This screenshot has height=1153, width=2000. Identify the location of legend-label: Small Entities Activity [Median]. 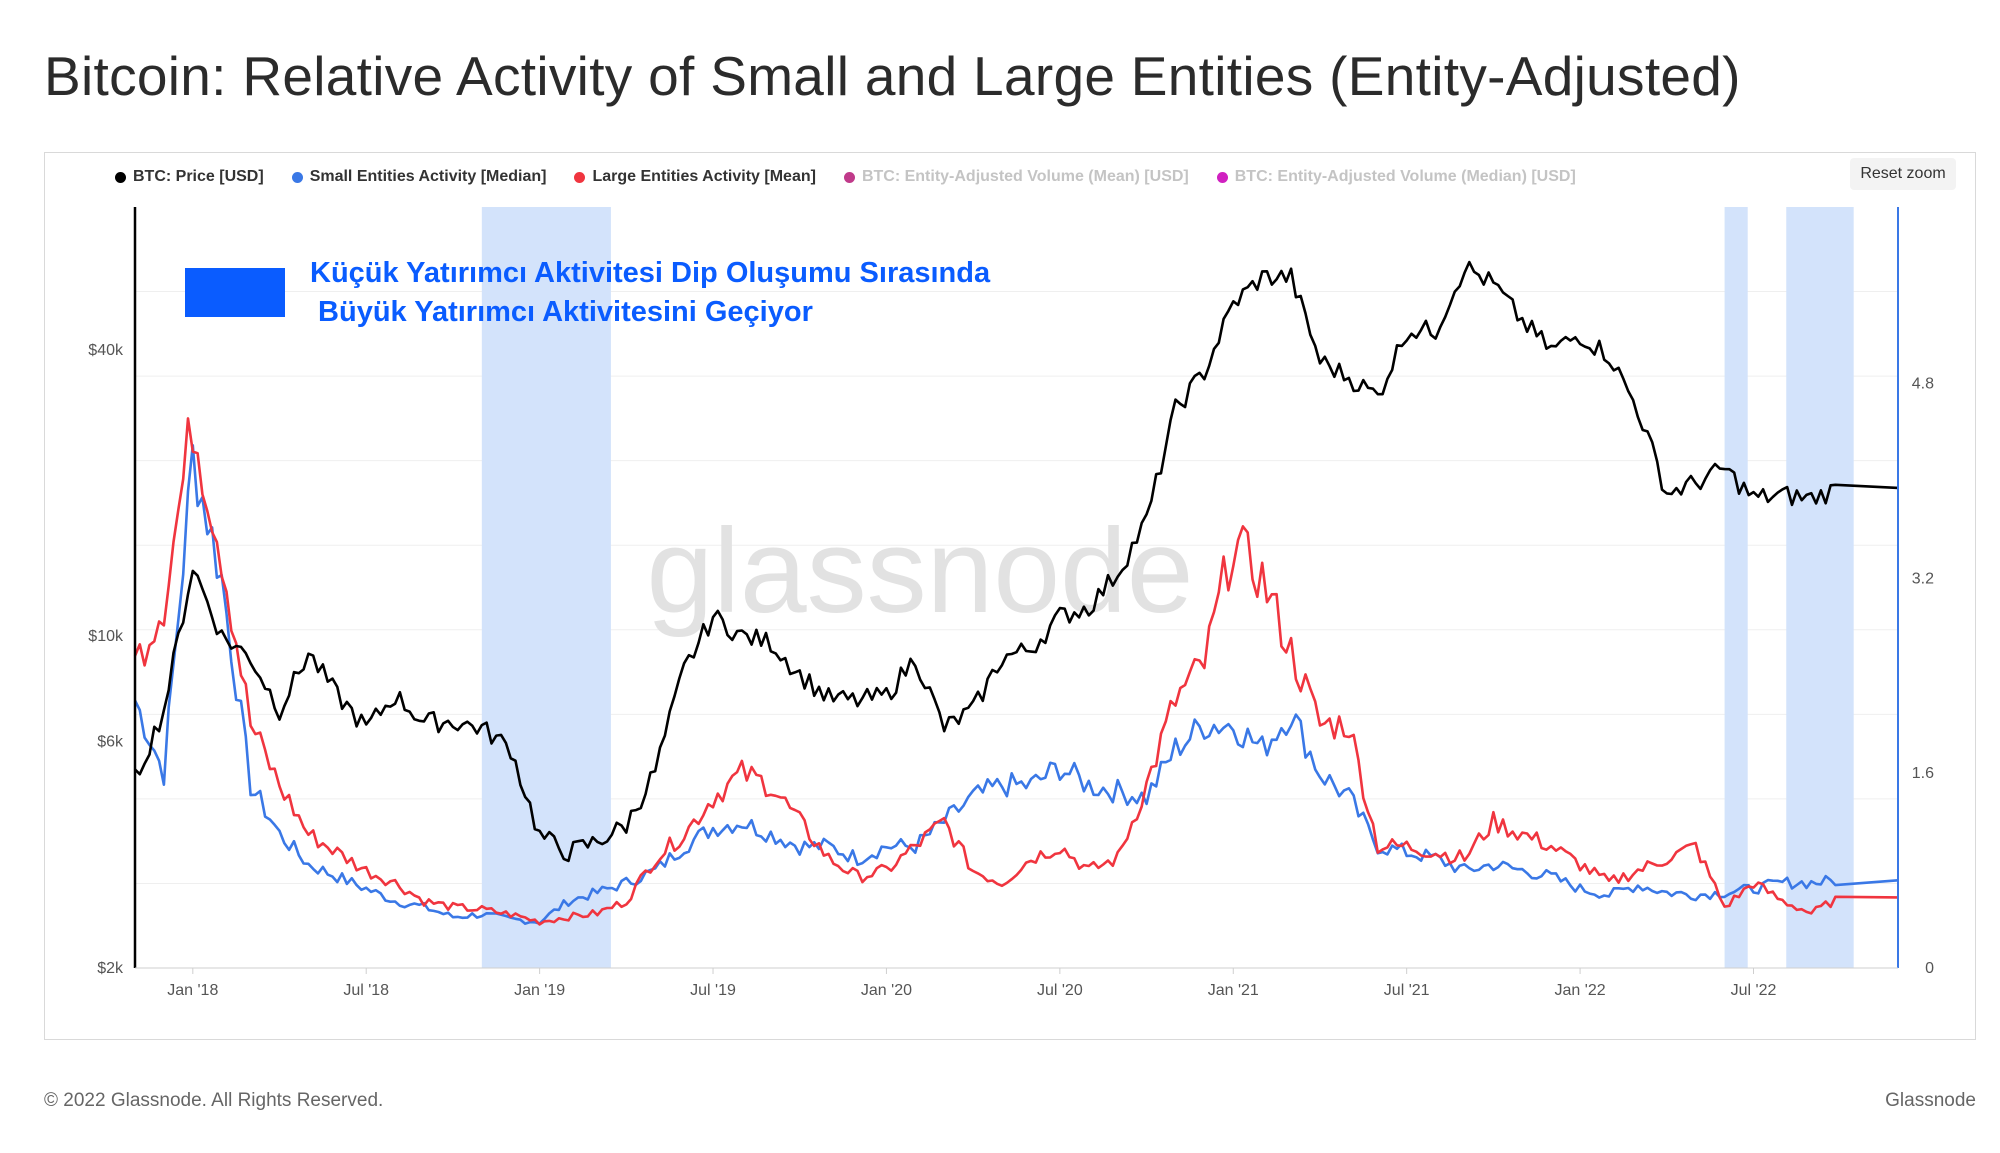
(428, 176).